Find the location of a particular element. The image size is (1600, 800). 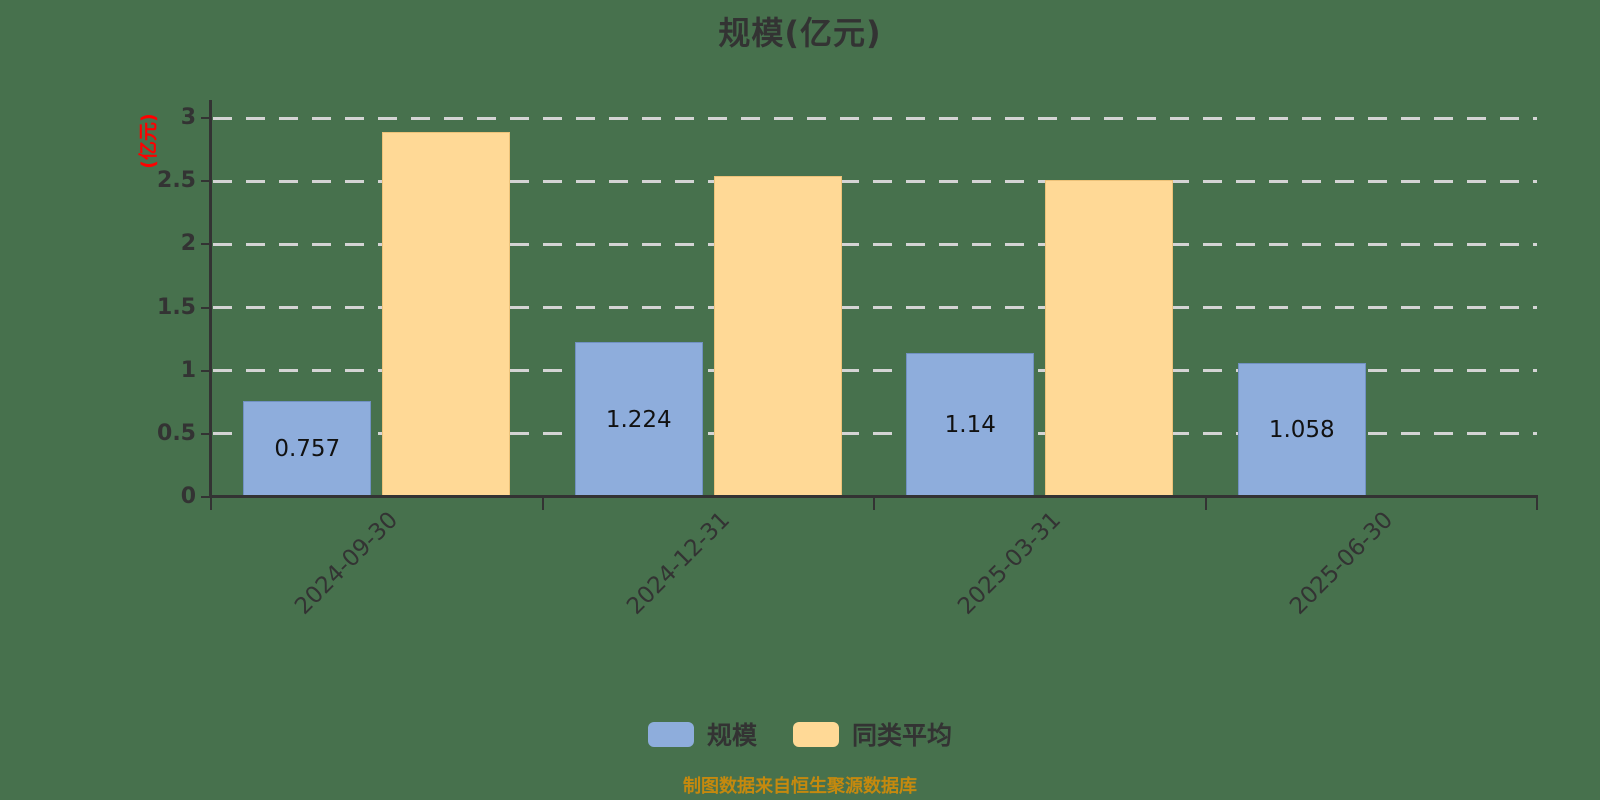

y-tick-label-1: 1 is located at coordinates (188, 370).